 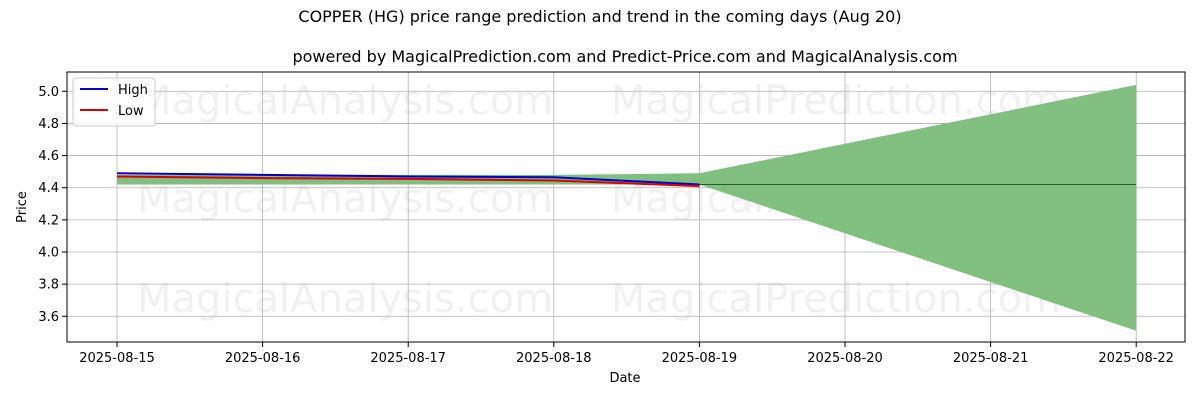 I want to click on series-line-low, so click(x=408, y=181).